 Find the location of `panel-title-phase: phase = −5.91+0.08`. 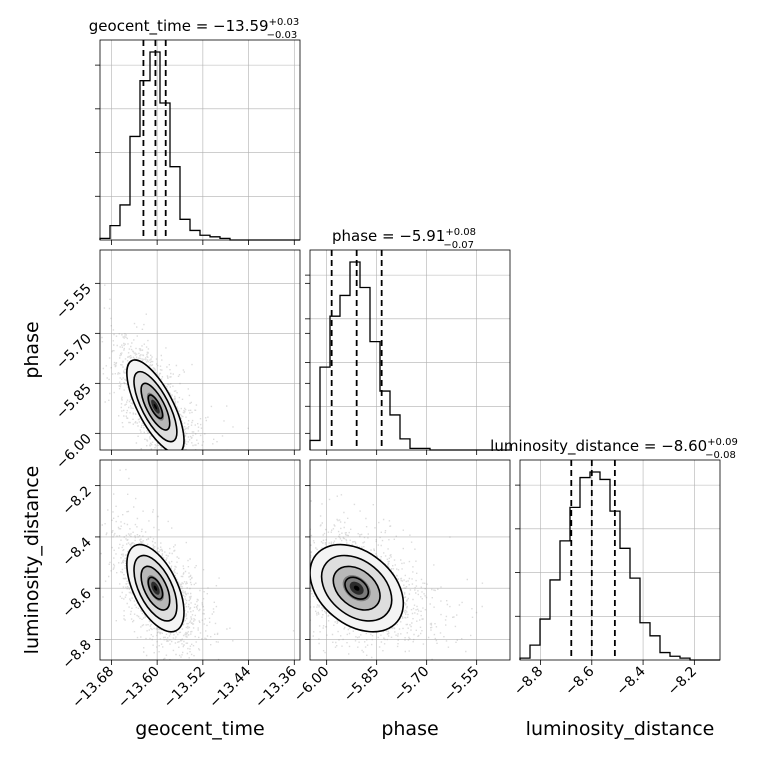

panel-title-phase: phase = −5.91+0.08 is located at coordinates (404, 236).